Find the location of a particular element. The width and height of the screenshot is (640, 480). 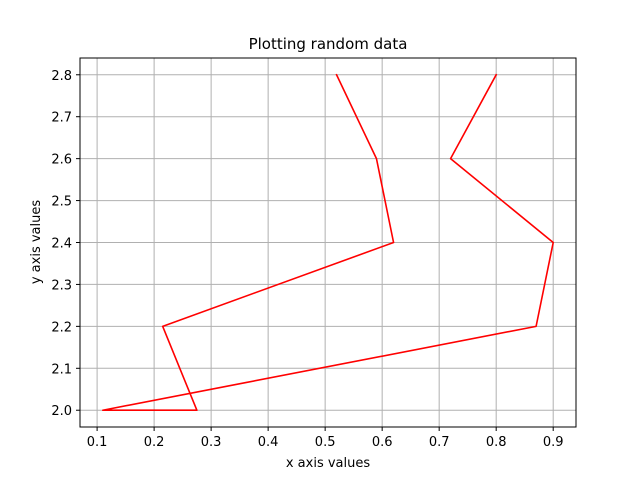

y-tick-label: 2.7 is located at coordinates (61, 118).